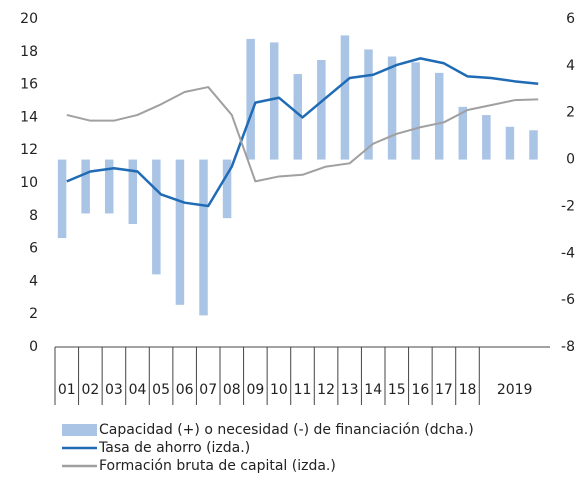 The image size is (585, 485). What do you see at coordinates (29, 183) in the screenshot?
I see `y-tick-label: 10` at bounding box center [29, 183].